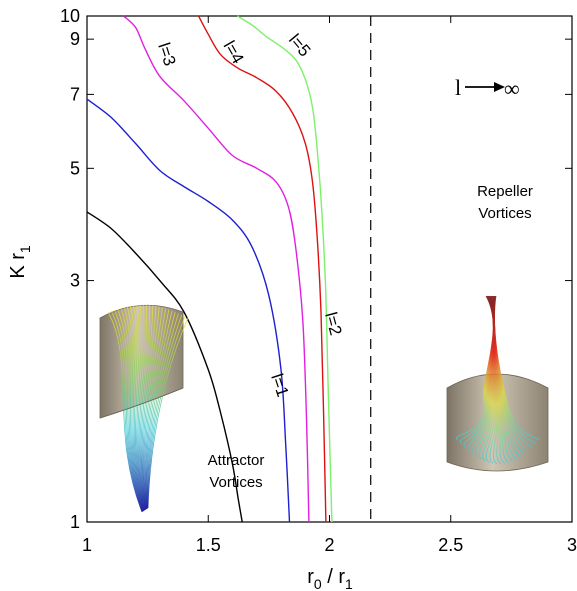 This screenshot has height=591, width=577. What do you see at coordinates (75, 168) in the screenshot?
I see `y-tick-label: 5` at bounding box center [75, 168].